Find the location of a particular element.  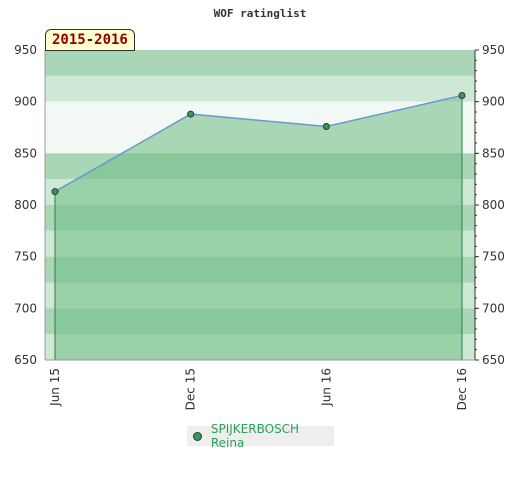

y-tick-label-left: 800 is located at coordinates (25, 205).